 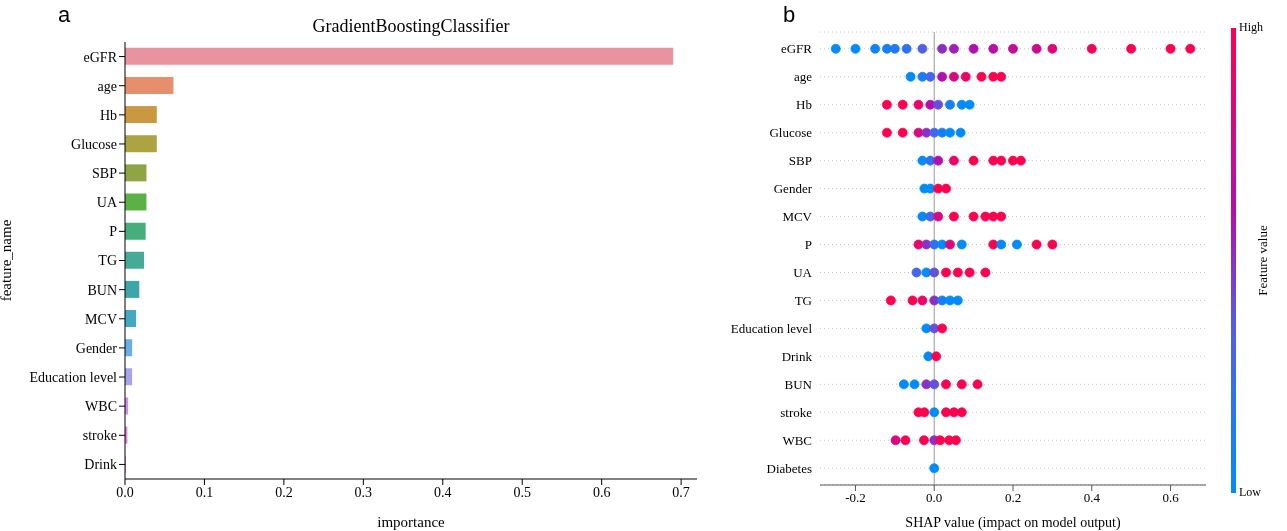 I want to click on panel-letter: a, so click(x=64, y=15).